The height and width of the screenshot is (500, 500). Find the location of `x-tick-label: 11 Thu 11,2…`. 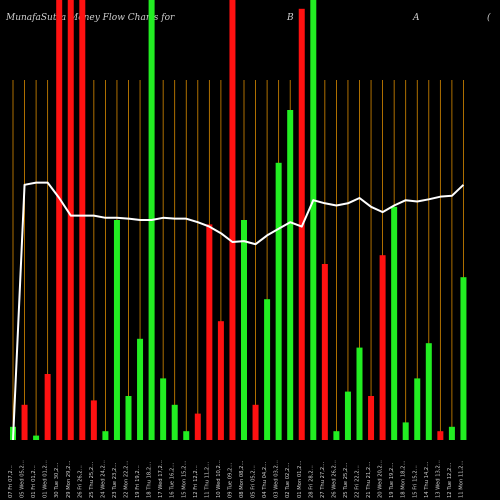

x-tick-label: 11 Thu 11,2… is located at coordinates (207, 480).